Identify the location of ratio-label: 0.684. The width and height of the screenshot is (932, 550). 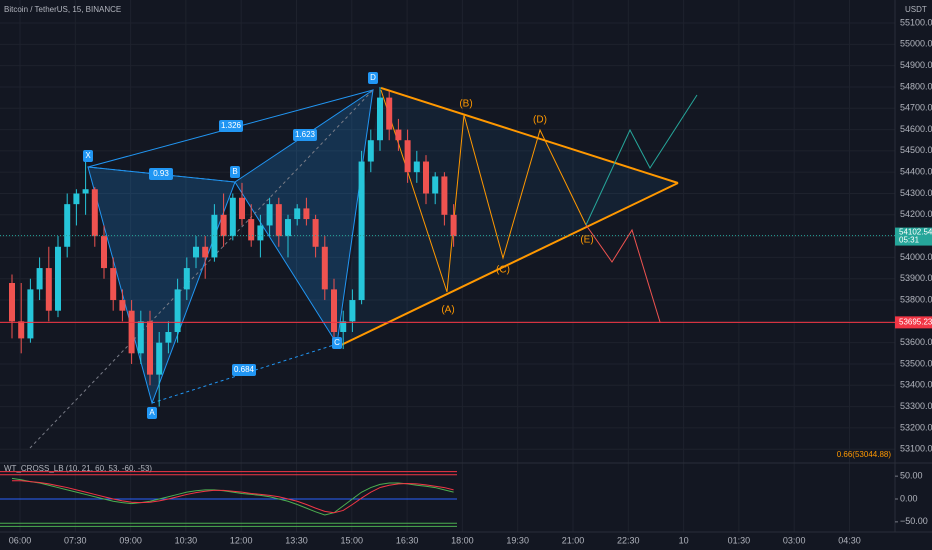
(244, 369).